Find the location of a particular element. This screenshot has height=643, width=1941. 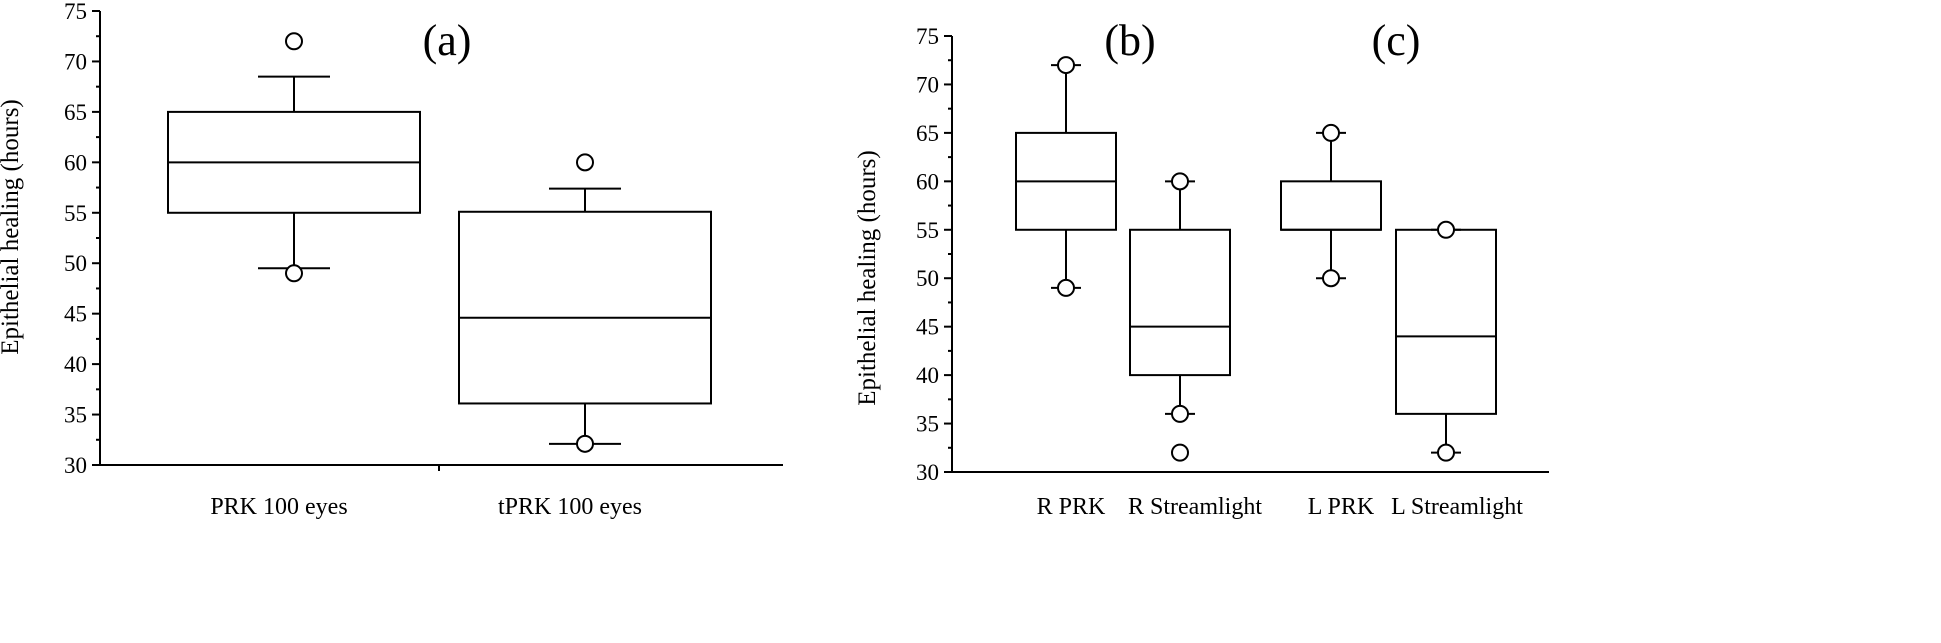

panel-bc-y-tick-label: 40 is located at coordinates (927, 375).